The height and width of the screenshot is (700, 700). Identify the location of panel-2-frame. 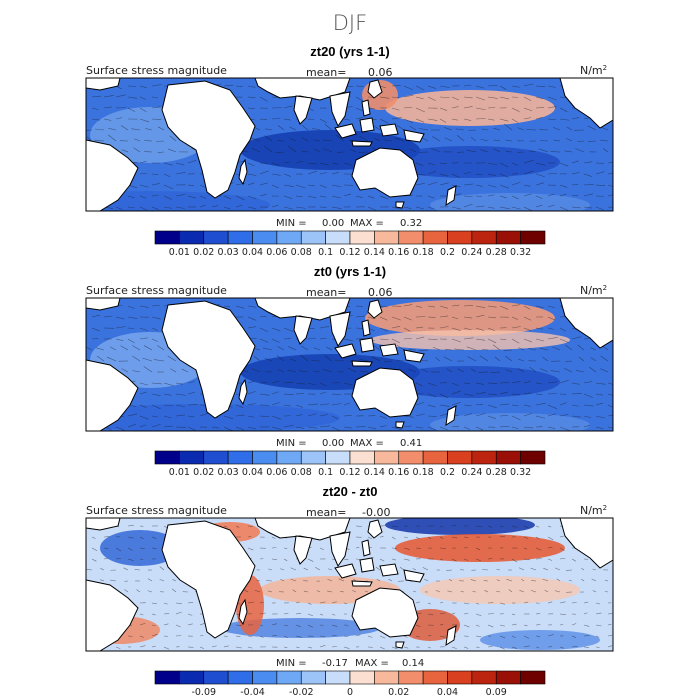
(349, 584).